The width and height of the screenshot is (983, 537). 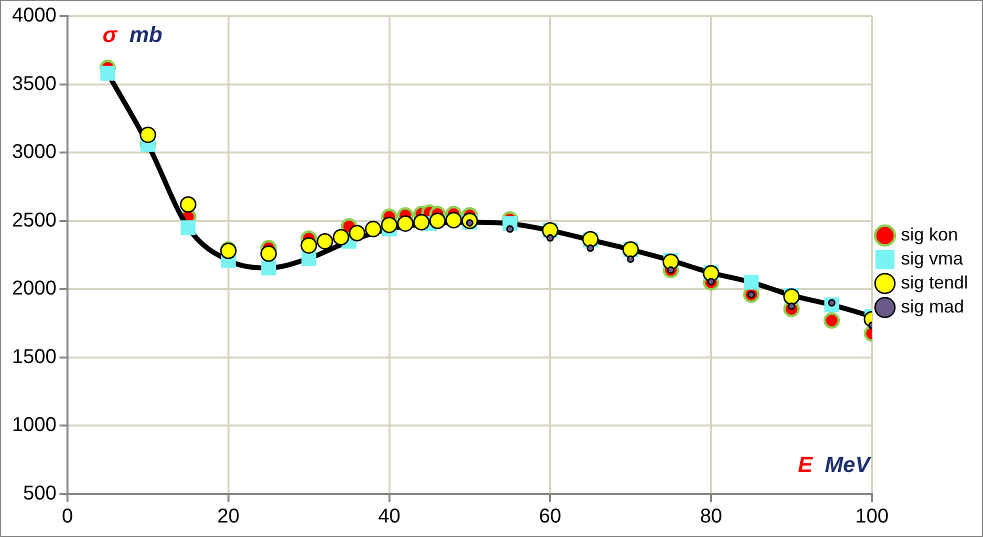 I want to click on y-tick-label: 2000, so click(x=34, y=289).